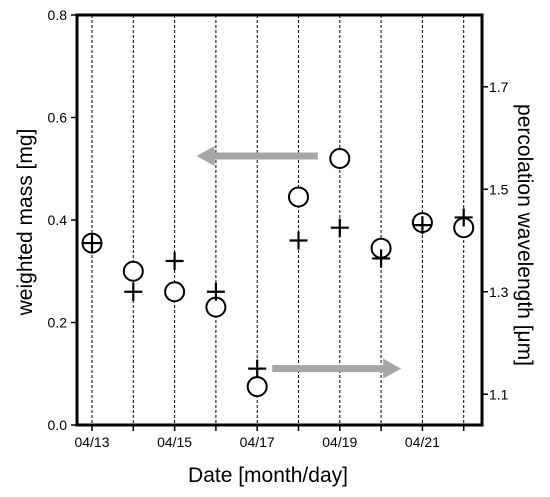  I want to click on right-tick-label: 1.1, so click(499, 394).